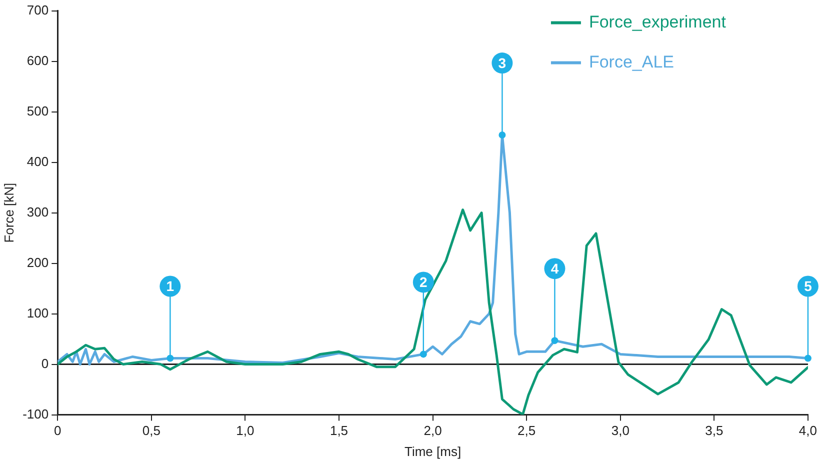 The width and height of the screenshot is (820, 462). Describe the element at coordinates (37, 60) in the screenshot. I see `y-tick-label: 600` at that location.